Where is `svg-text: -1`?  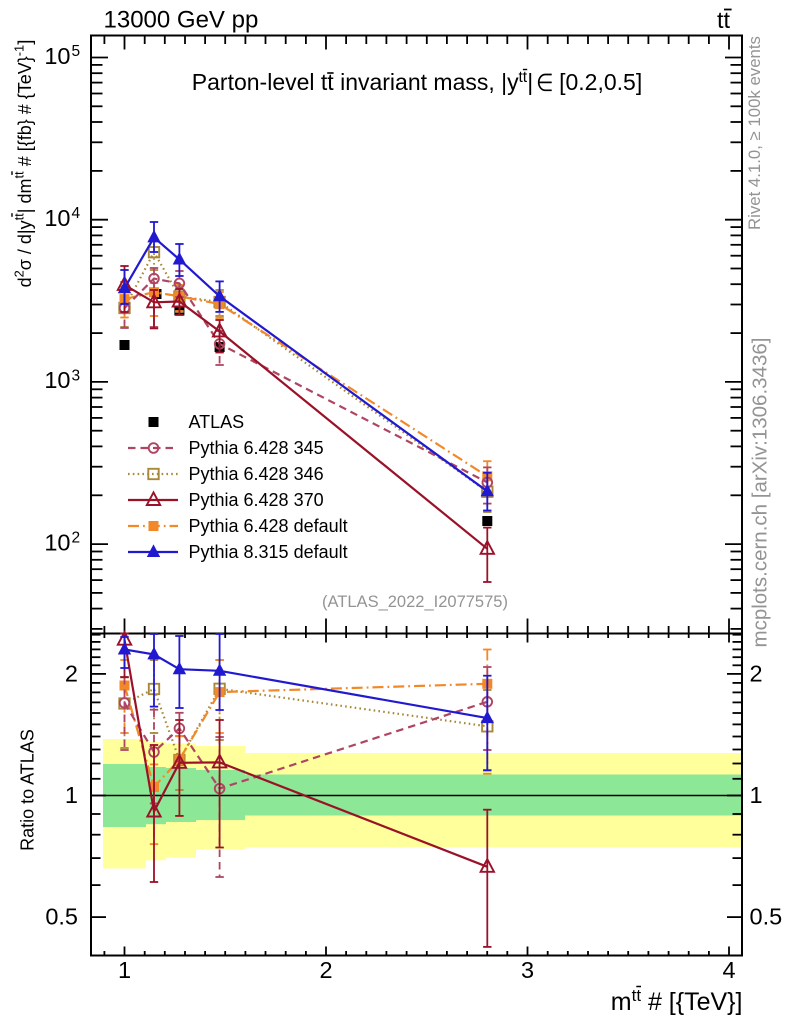
svg-text: -1 is located at coordinates (19, 50).